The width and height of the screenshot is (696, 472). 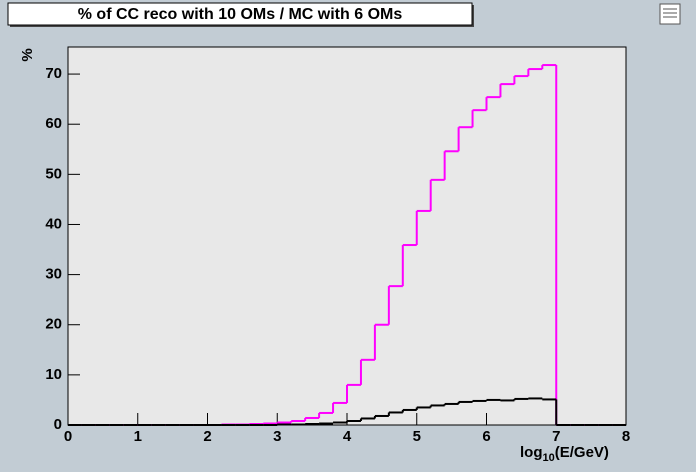 What do you see at coordinates (53, 73) in the screenshot?
I see `y-tick-label: 70` at bounding box center [53, 73].